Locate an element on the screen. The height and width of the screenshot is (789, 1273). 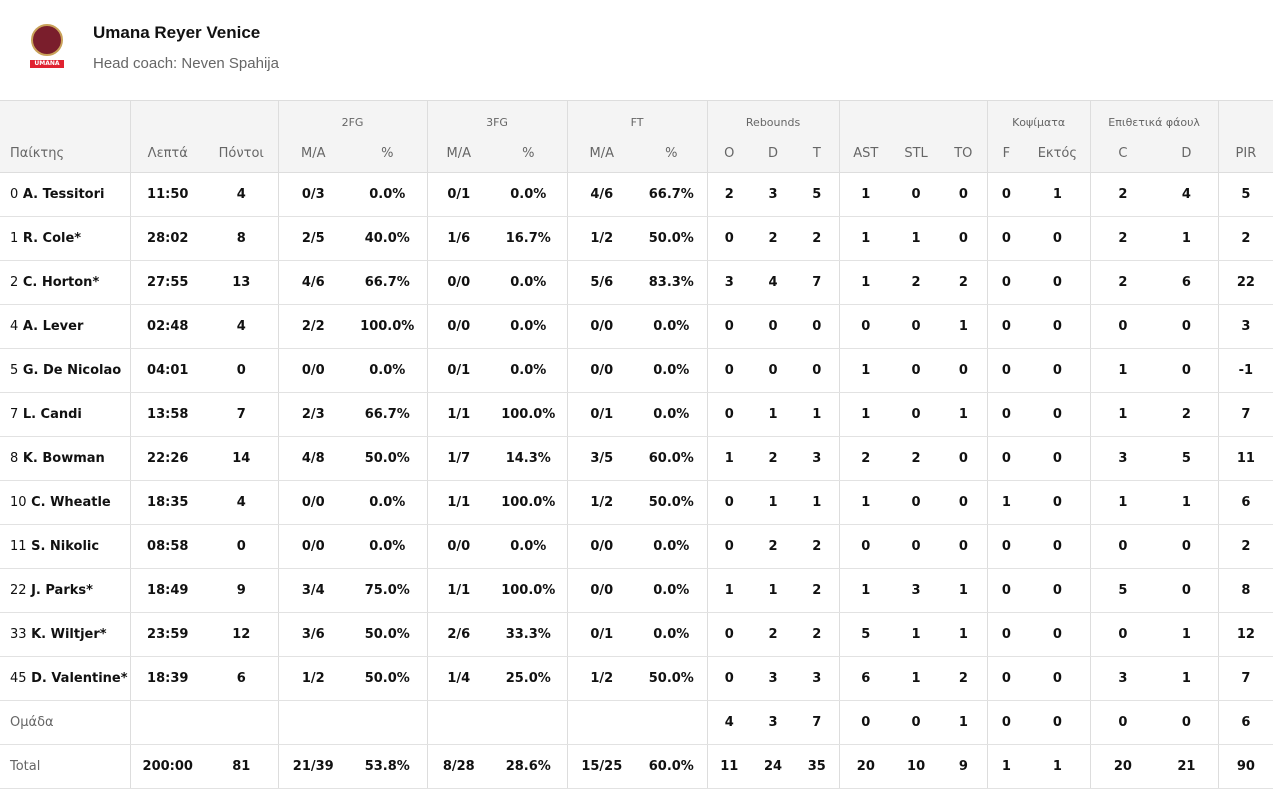
col-reb-t: T is located at coordinates (817, 153).